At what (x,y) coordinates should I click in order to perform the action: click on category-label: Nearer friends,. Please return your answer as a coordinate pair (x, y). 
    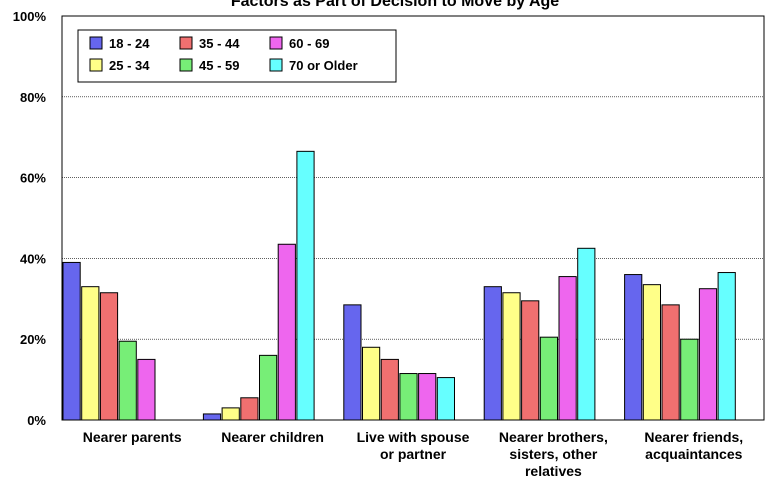
    Looking at the image, I should click on (693, 437).